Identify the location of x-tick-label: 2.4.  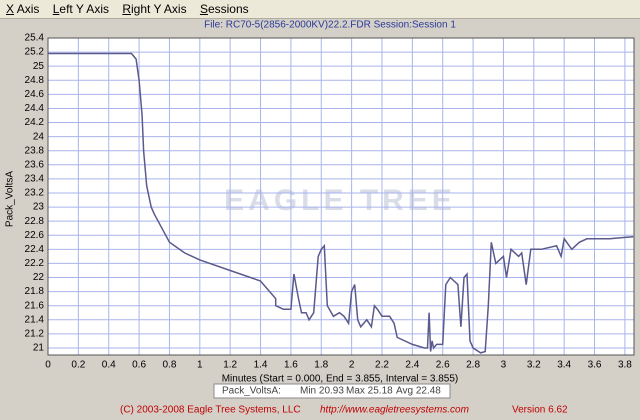
(412, 365).